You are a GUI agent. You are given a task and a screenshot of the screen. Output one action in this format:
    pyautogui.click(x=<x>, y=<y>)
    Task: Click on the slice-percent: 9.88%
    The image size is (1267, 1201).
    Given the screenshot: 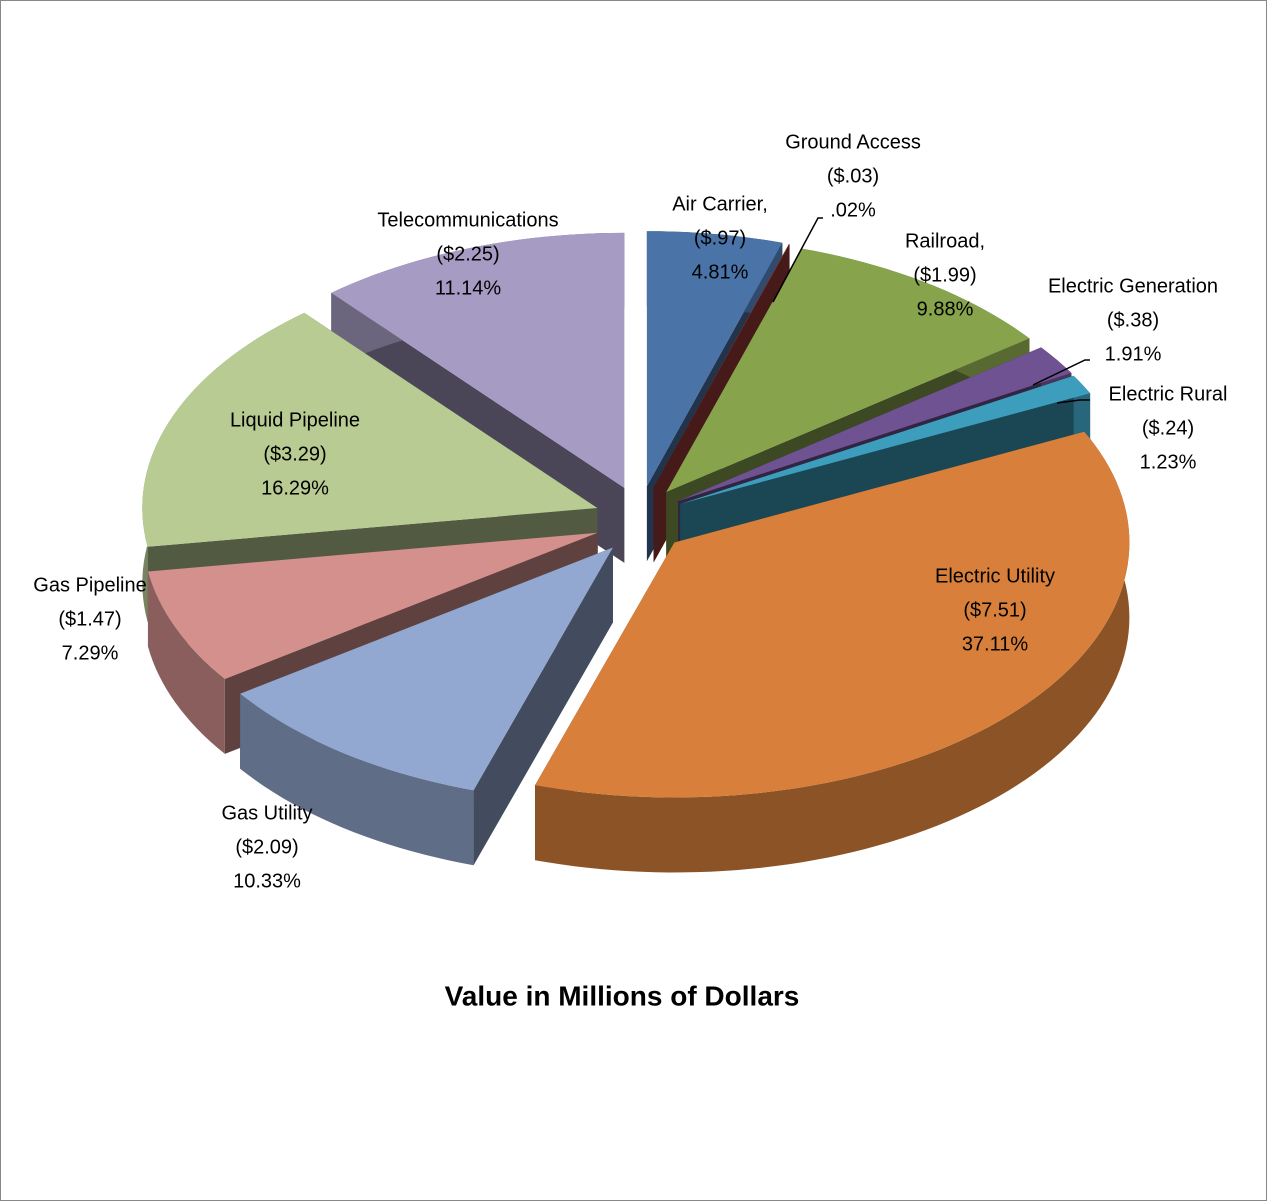 What is the action you would take?
    pyautogui.click(x=945, y=309)
    